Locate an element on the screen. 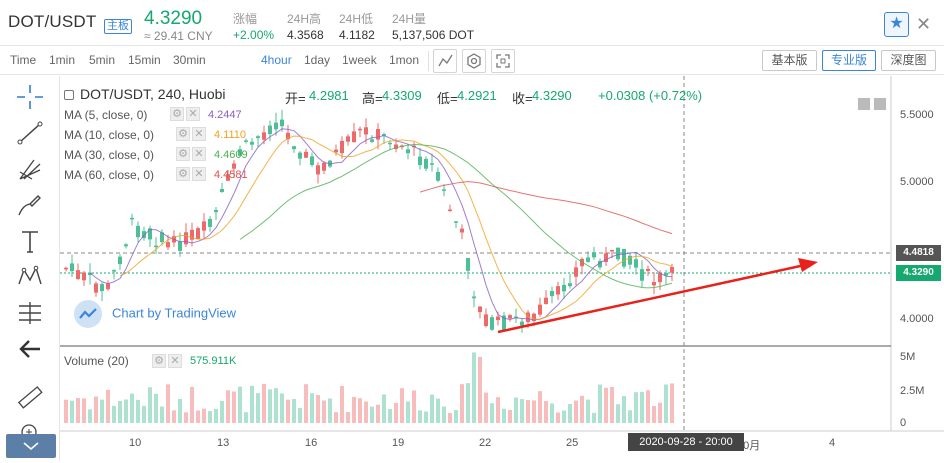 Image resolution: width=944 pixels, height=463 pixels. brush-tool is located at coordinates (30, 205).